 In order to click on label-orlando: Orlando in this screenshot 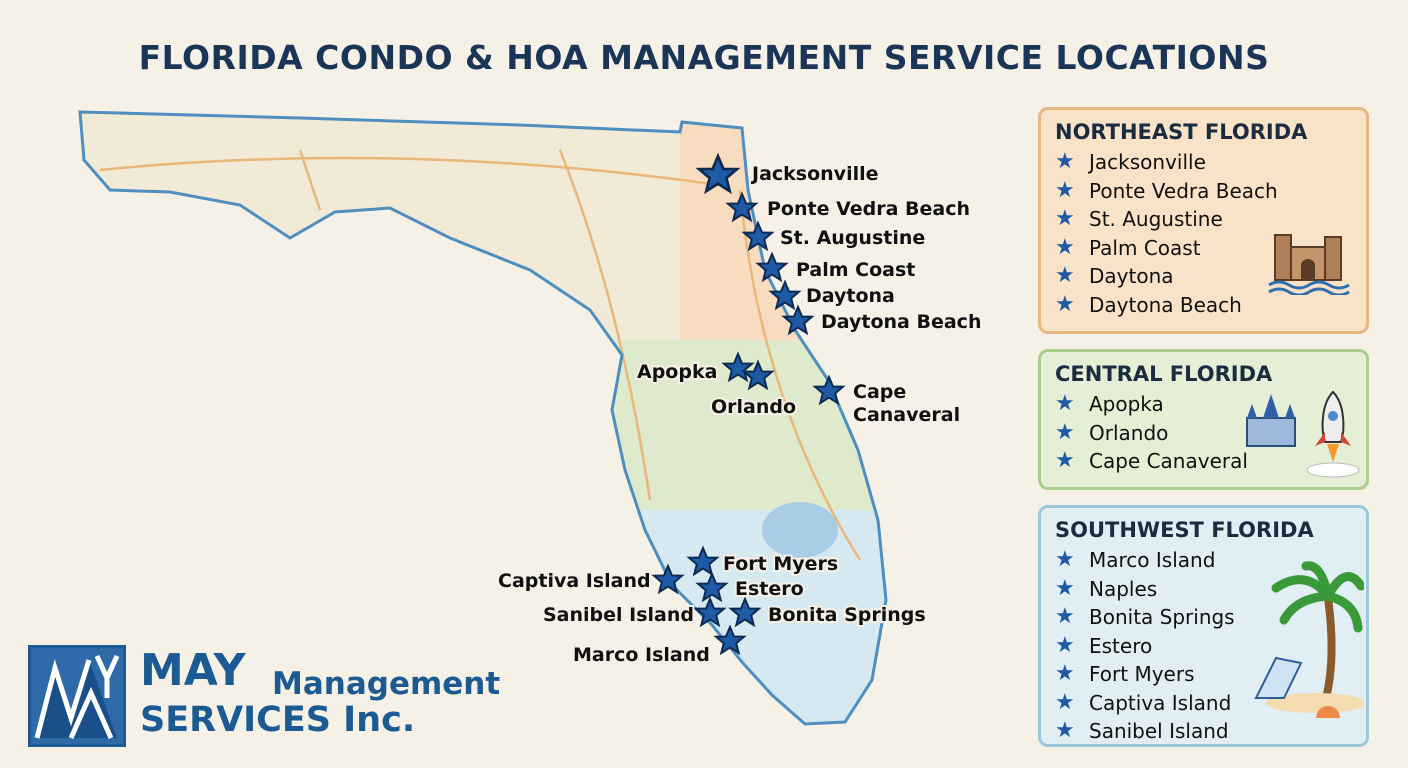, I will do `click(753, 407)`.